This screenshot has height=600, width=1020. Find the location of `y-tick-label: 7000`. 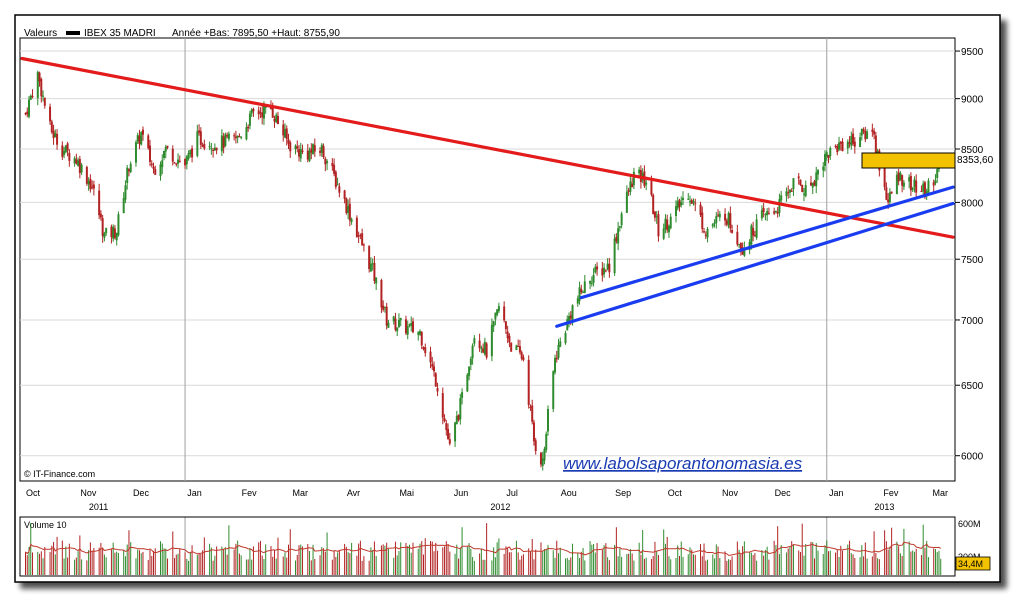

y-tick-label: 7000 is located at coordinates (972, 321).